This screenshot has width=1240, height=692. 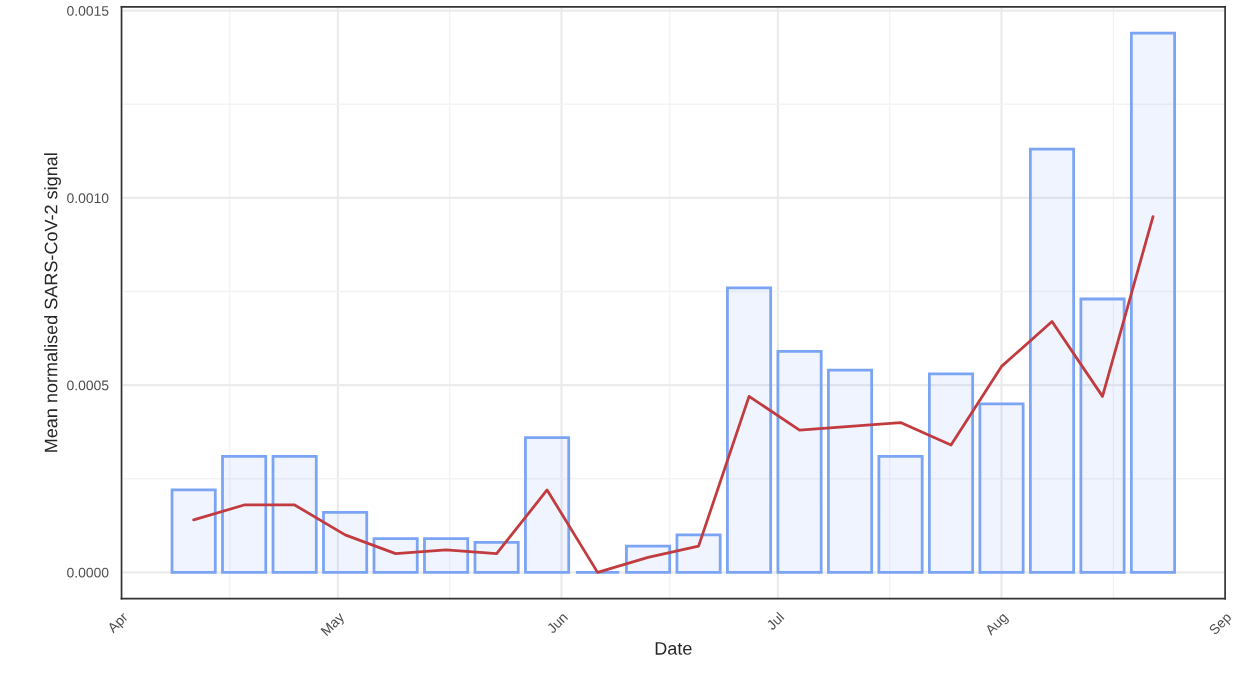 What do you see at coordinates (52, 302) in the screenshot?
I see `y-axis-title: Mean normalised SARS-CoV-2 signal` at bounding box center [52, 302].